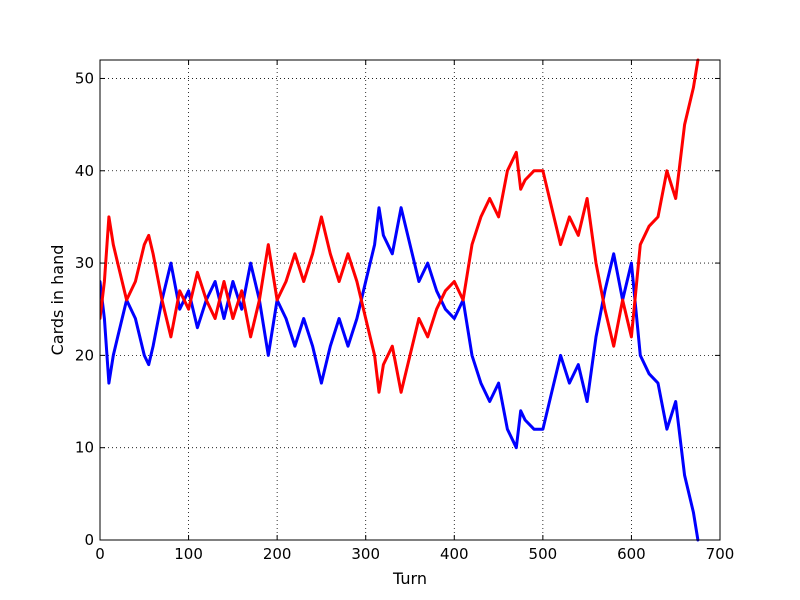 Image resolution: width=800 pixels, height=600 pixels. I want to click on y-axis-label: Cards in hand, so click(57, 300).